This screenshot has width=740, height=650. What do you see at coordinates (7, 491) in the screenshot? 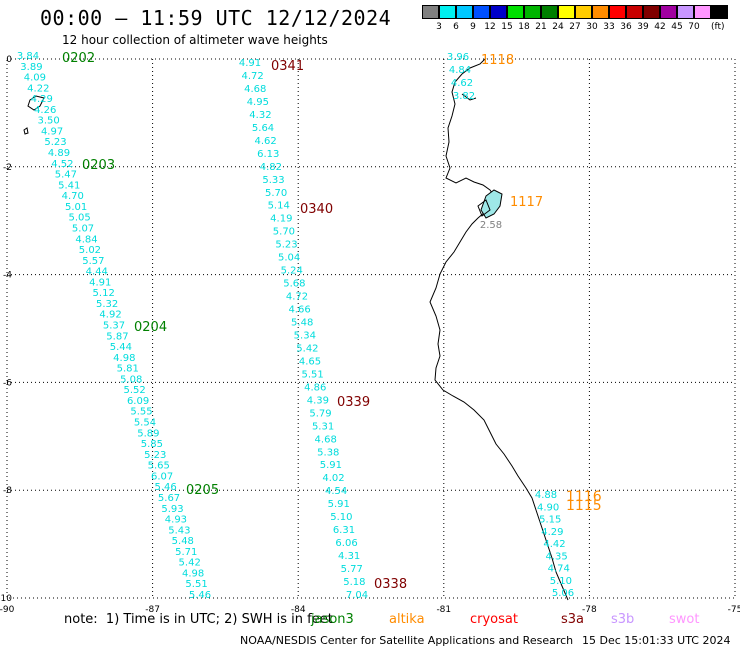
I see `lat-tick-label: -8` at bounding box center [7, 491].